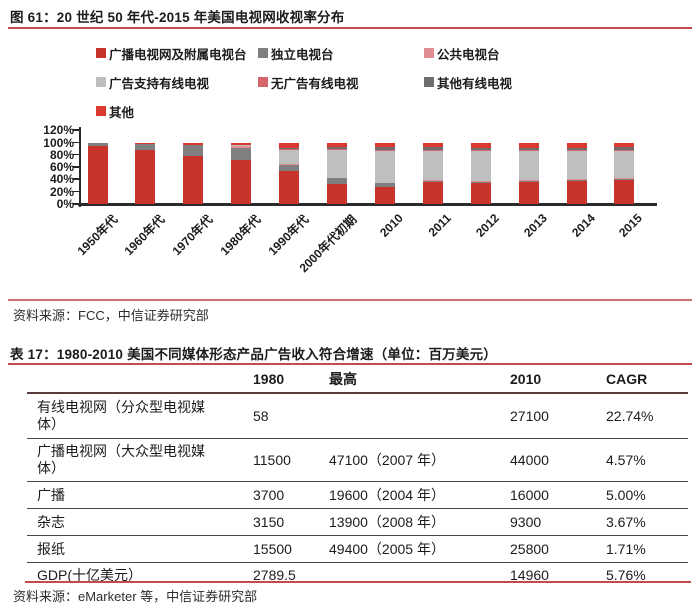 The image size is (700, 608). I want to click on x-tick-label: 2013, so click(535, 225).